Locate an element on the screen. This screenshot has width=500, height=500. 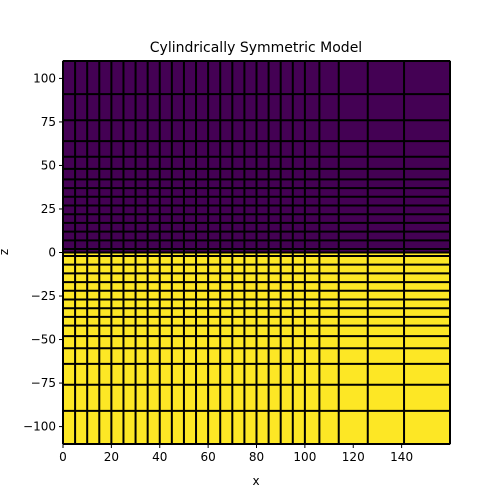
x-tick-label-4: 80 is located at coordinates (256, 457).